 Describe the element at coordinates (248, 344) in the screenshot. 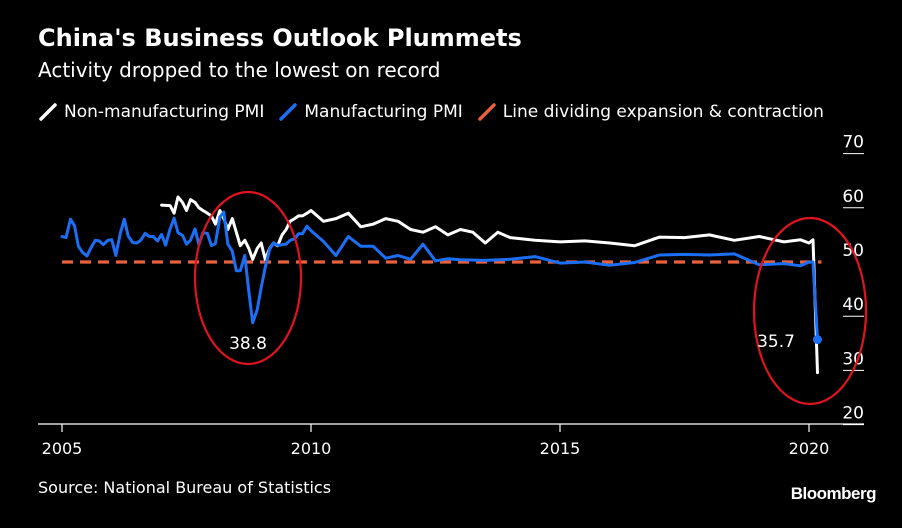

I see `annotation-label: 38.8` at that location.